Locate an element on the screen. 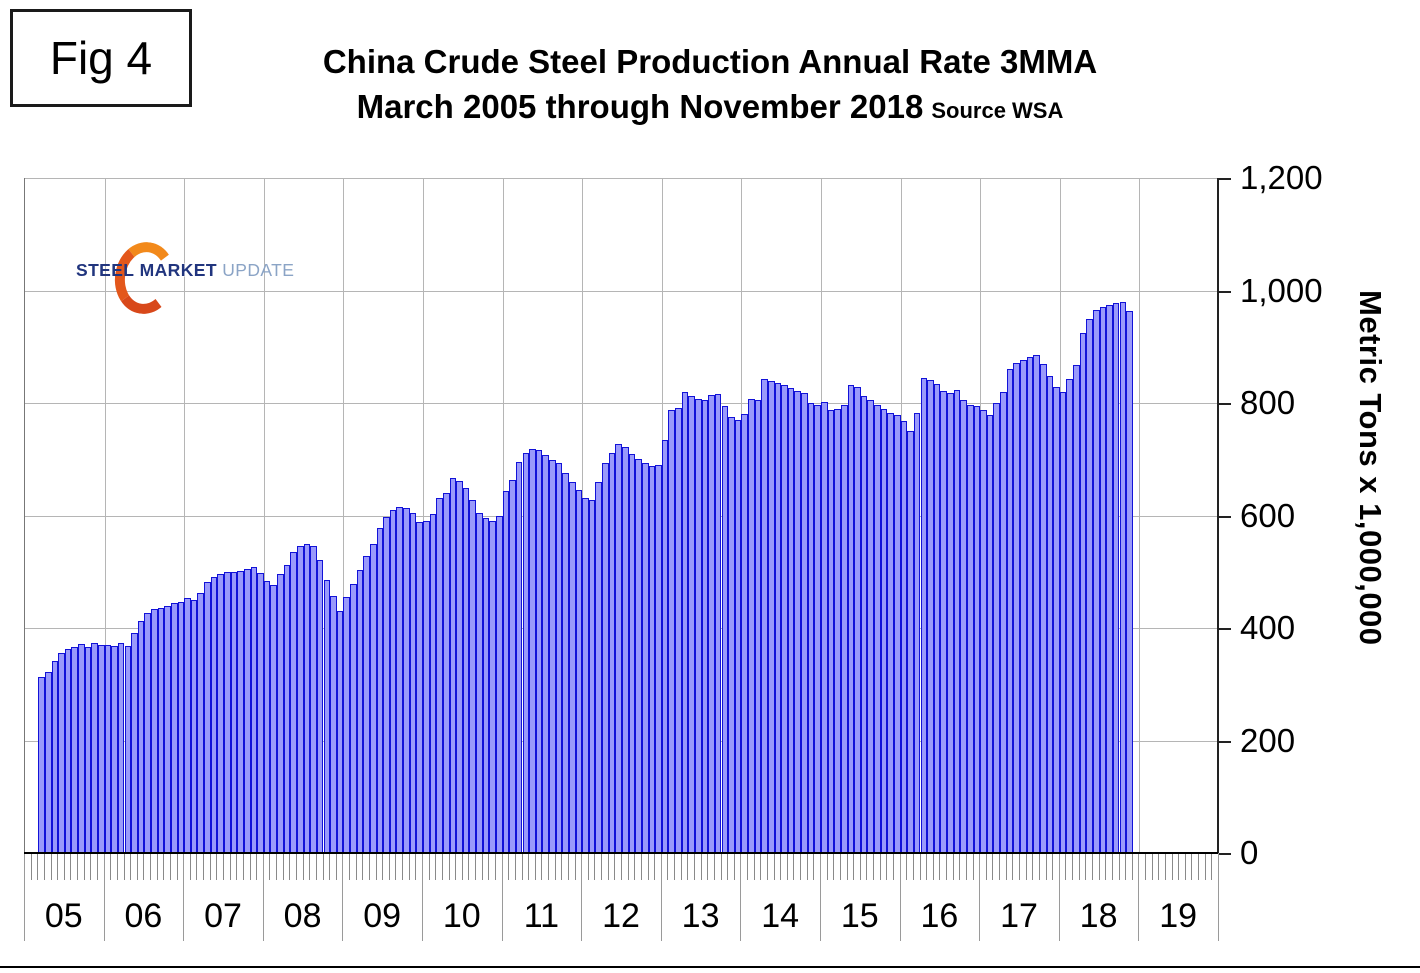 The height and width of the screenshot is (973, 1420). source-label: Source WSA is located at coordinates (997, 110).